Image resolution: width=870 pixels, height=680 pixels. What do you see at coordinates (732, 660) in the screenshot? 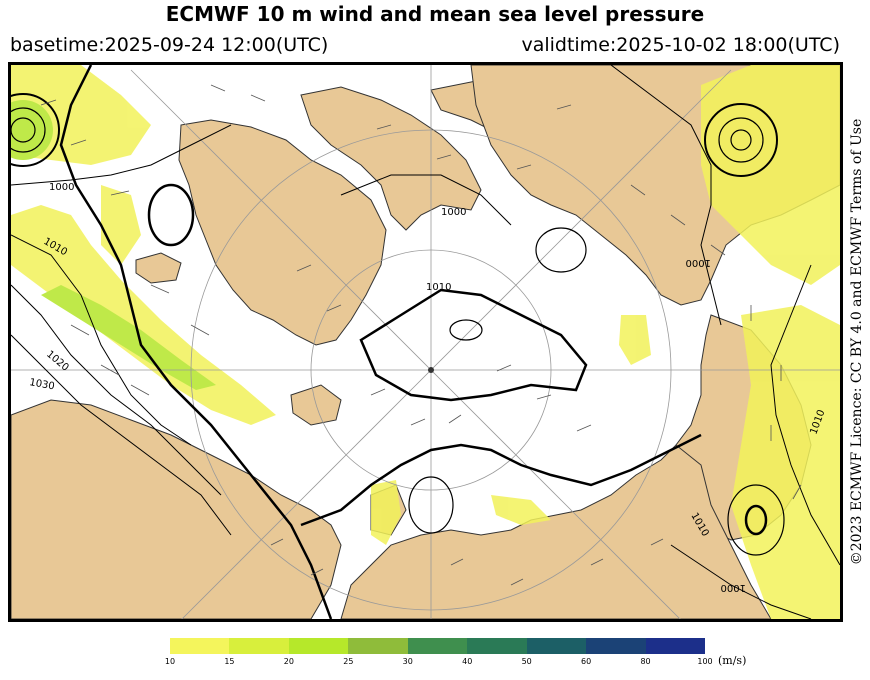
I see `colorbar-units: (m/s)` at bounding box center [732, 660].